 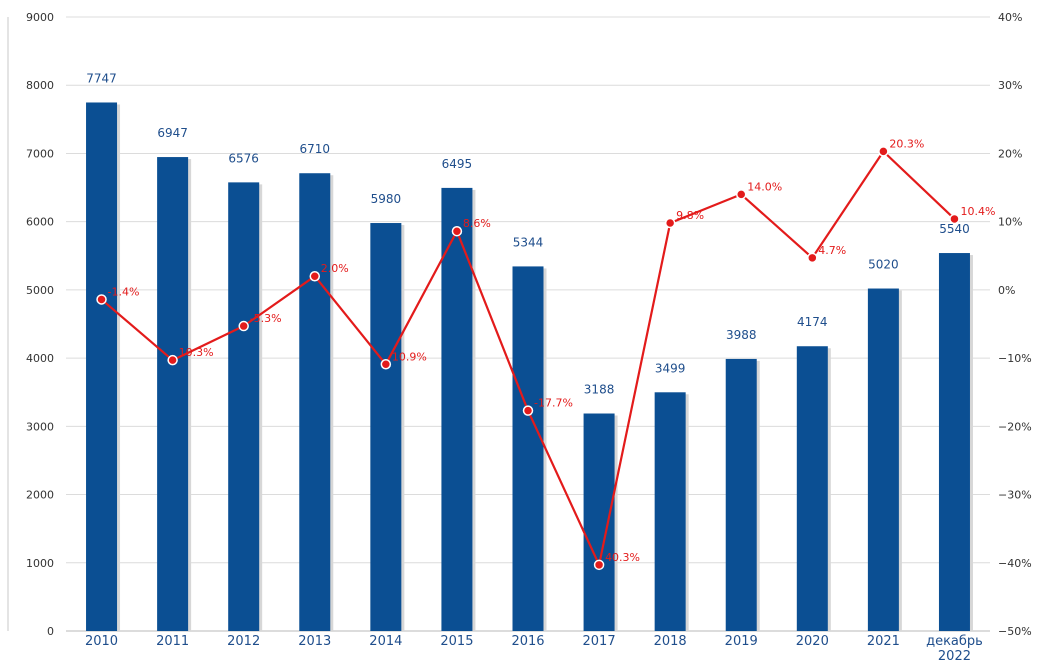 What do you see at coordinates (124, 291) in the screenshot?
I see `line-value-label: -1.4%` at bounding box center [124, 291].